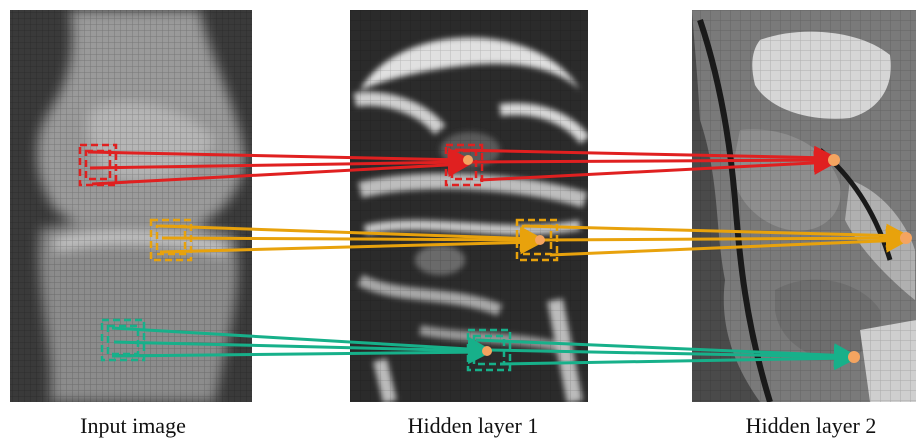 Image resolution: width=924 pixels, height=445 pixels. I want to click on orange-box-input-outer, so click(171, 240).